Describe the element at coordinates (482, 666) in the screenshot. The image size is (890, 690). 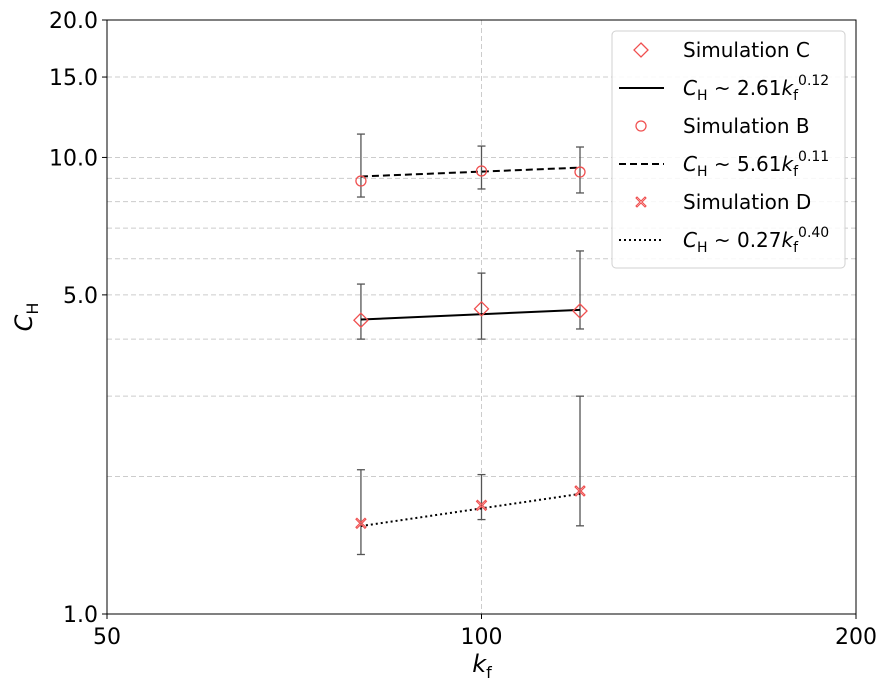
I see `x-axis-label: kf` at that location.